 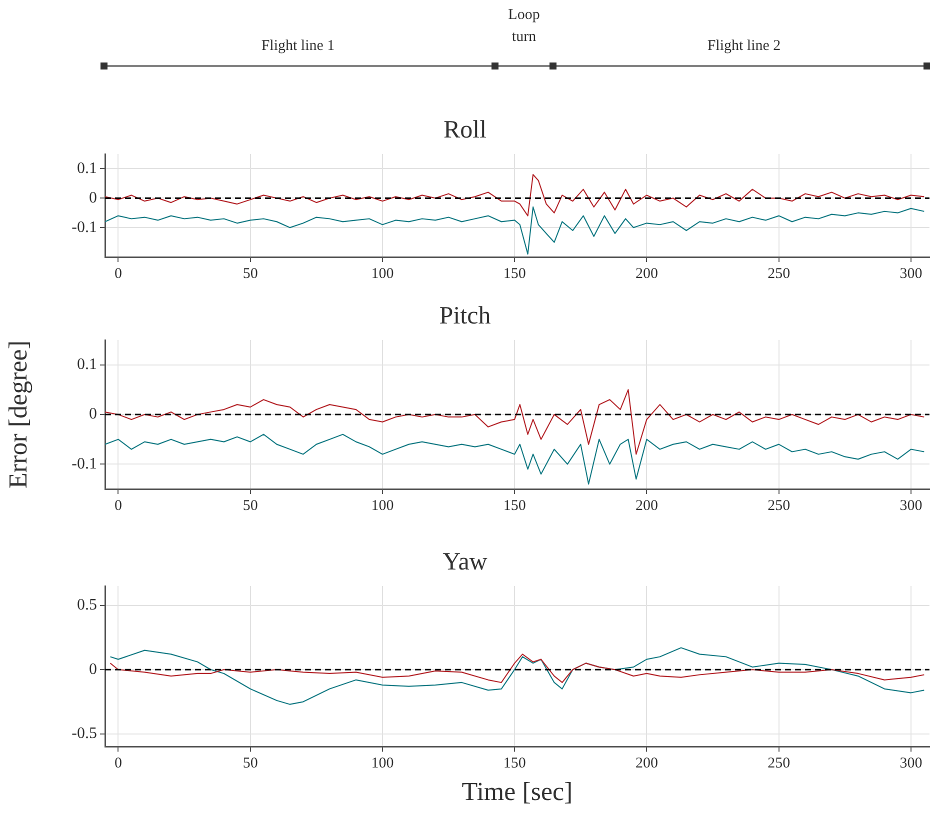 I want to click on y-tick-label: -0.5, so click(x=84, y=733).